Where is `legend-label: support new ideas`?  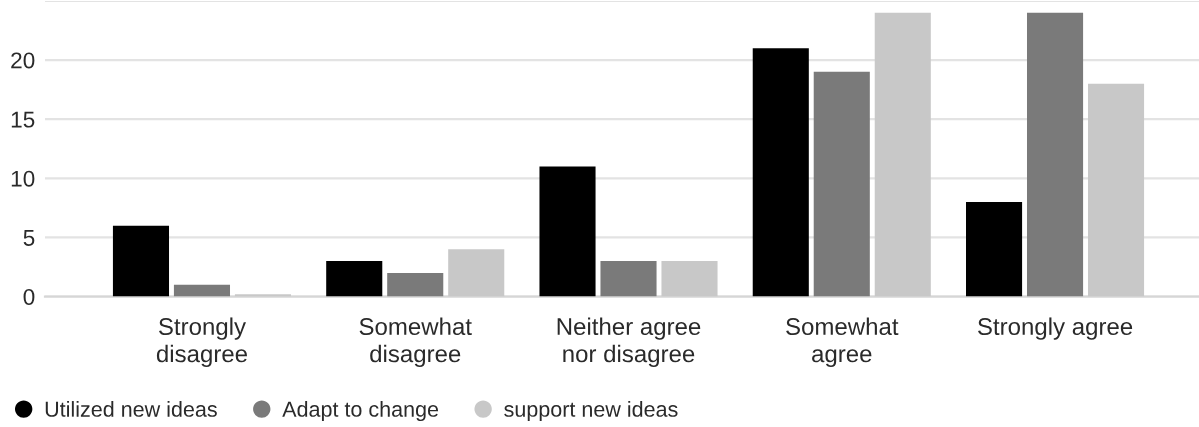 legend-label: support new ideas is located at coordinates (591, 411).